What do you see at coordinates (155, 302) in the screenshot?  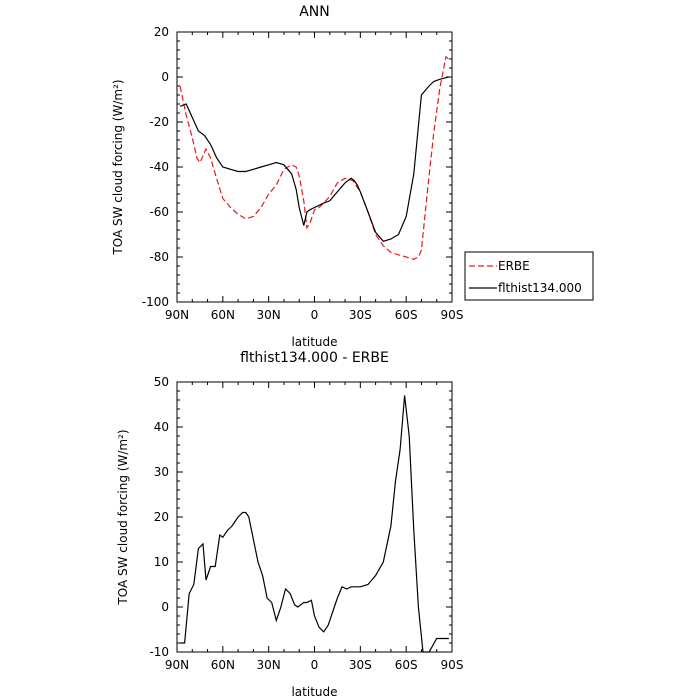 I see `y-tick-label: -100` at bounding box center [155, 302].